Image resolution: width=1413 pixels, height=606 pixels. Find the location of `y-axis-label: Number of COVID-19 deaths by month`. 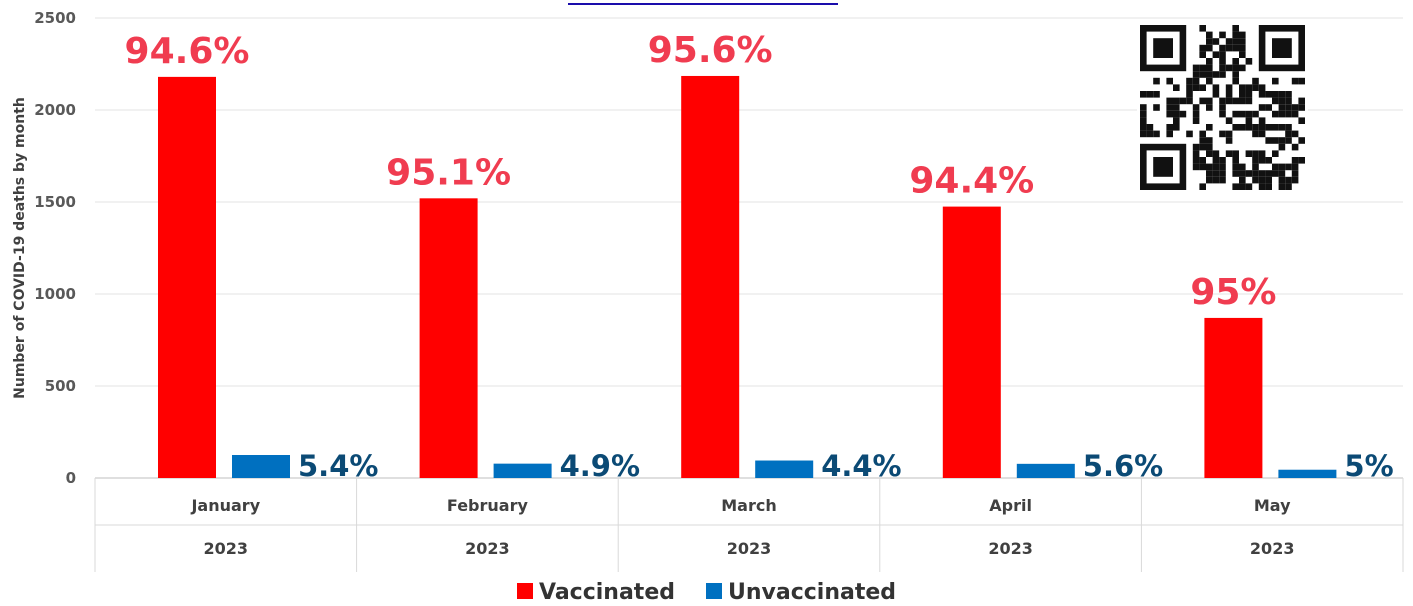

y-axis-label: Number of COVID-19 deaths by month is located at coordinates (20, 248).